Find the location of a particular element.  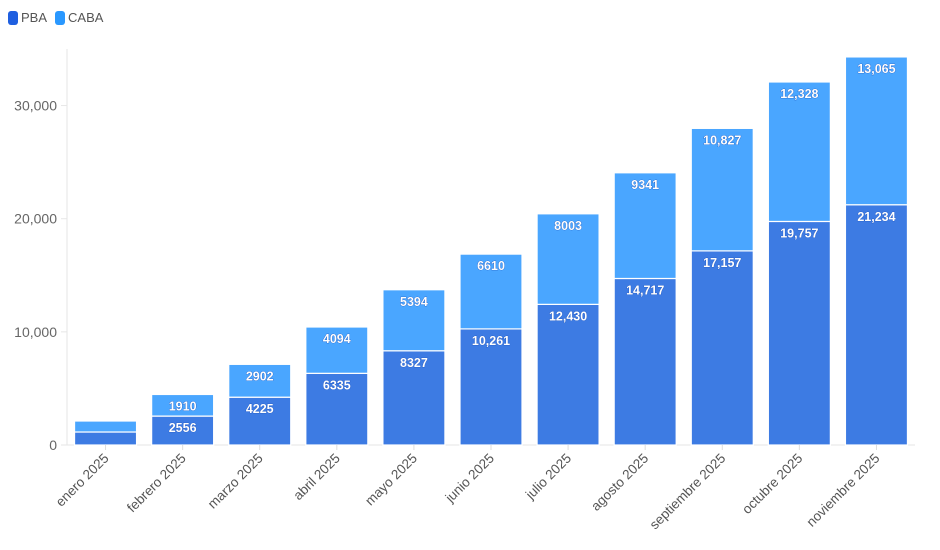

x-tick-label: febrero 2025 is located at coordinates (156, 483).